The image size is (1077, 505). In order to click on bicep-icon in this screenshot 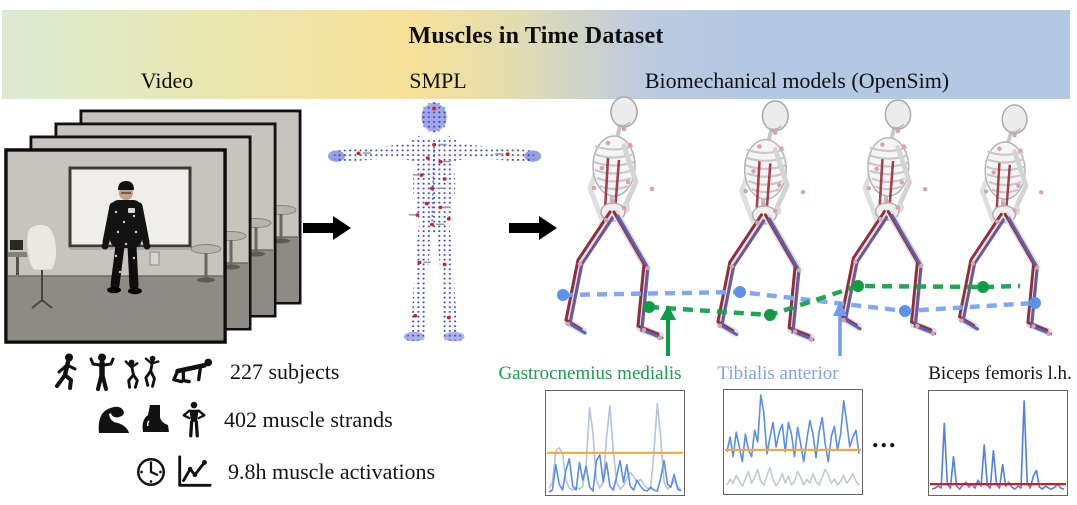, I will do `click(113, 419)`.